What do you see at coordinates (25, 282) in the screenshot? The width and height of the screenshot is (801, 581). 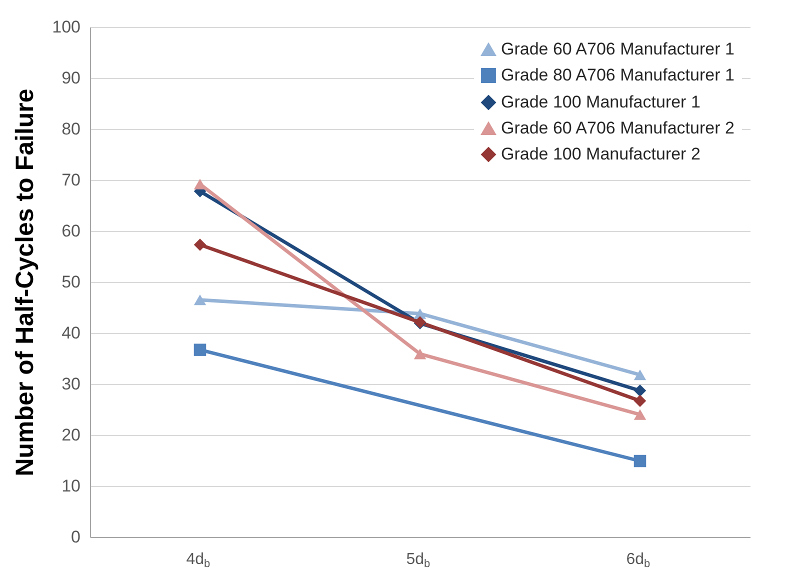 I see `y-axis-title: Number of Half-Cycles to Failure` at bounding box center [25, 282].